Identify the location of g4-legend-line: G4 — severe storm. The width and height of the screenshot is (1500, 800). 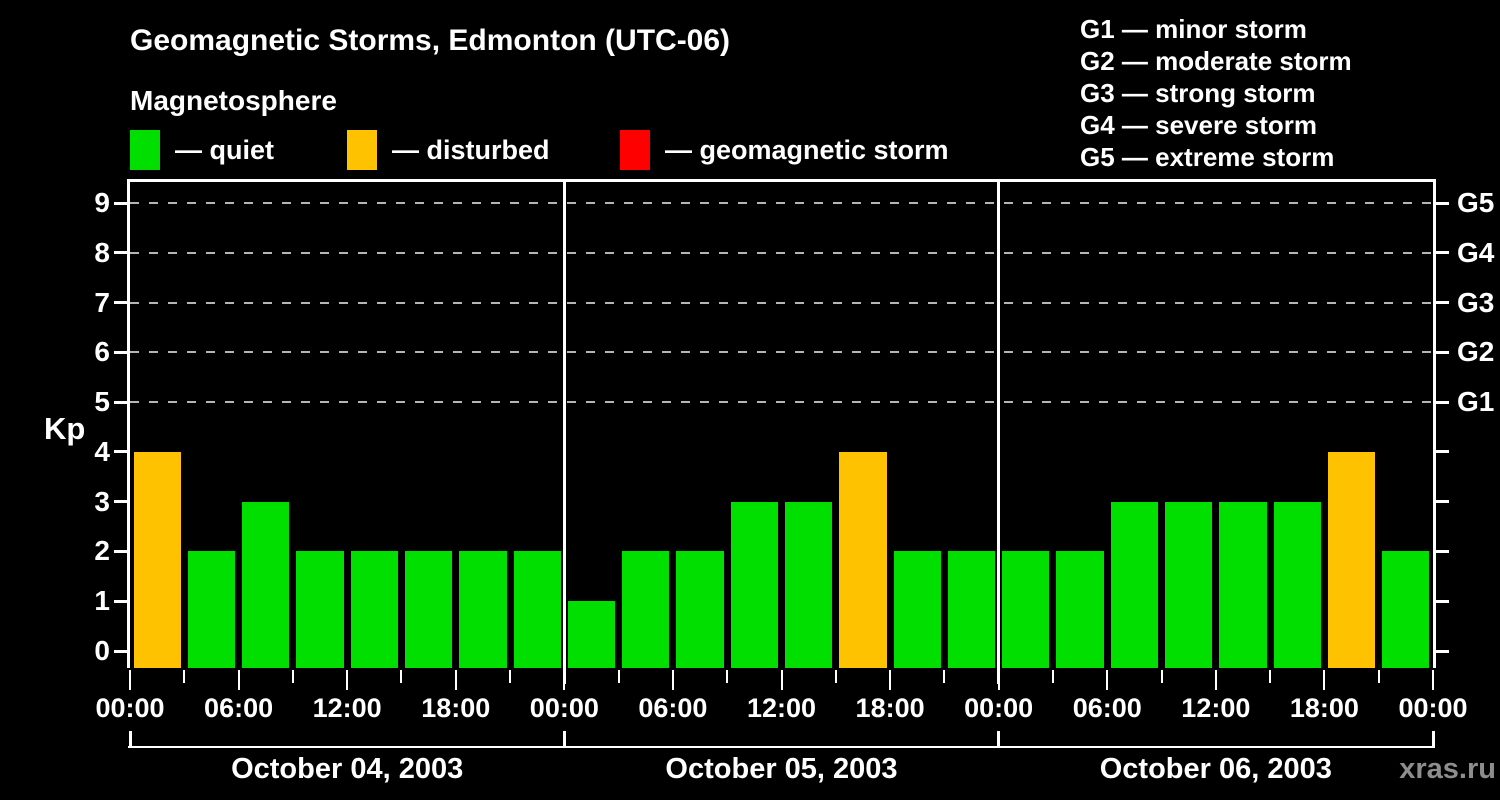
(1199, 125).